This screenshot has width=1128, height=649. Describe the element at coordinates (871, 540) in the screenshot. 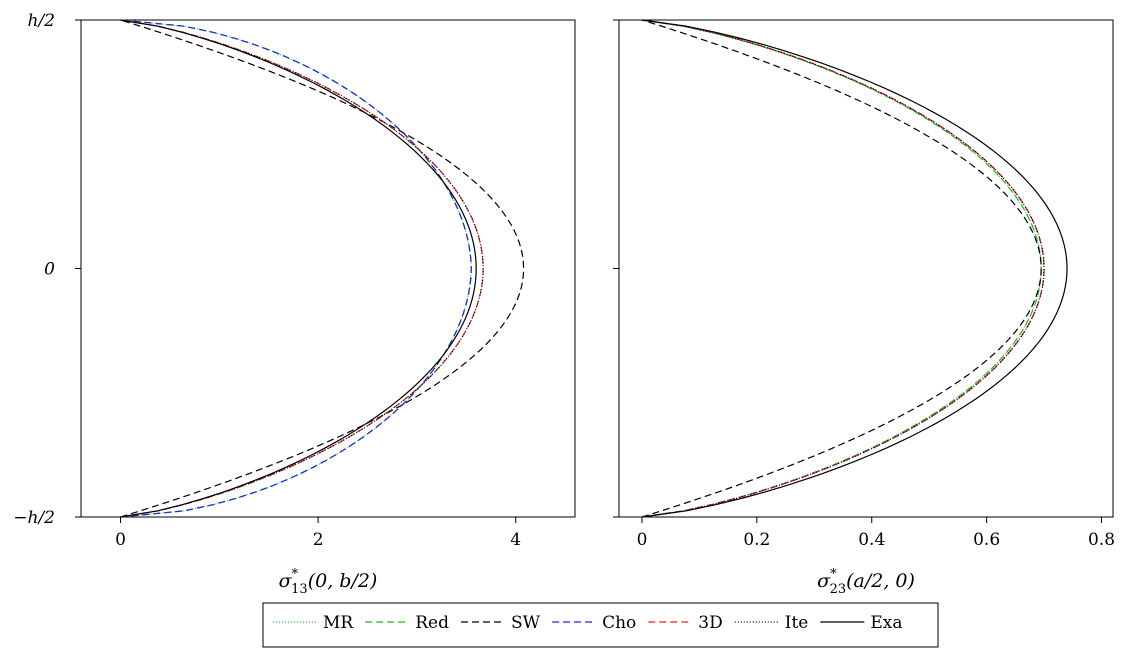

I see `x-tick-label: 0.4` at that location.